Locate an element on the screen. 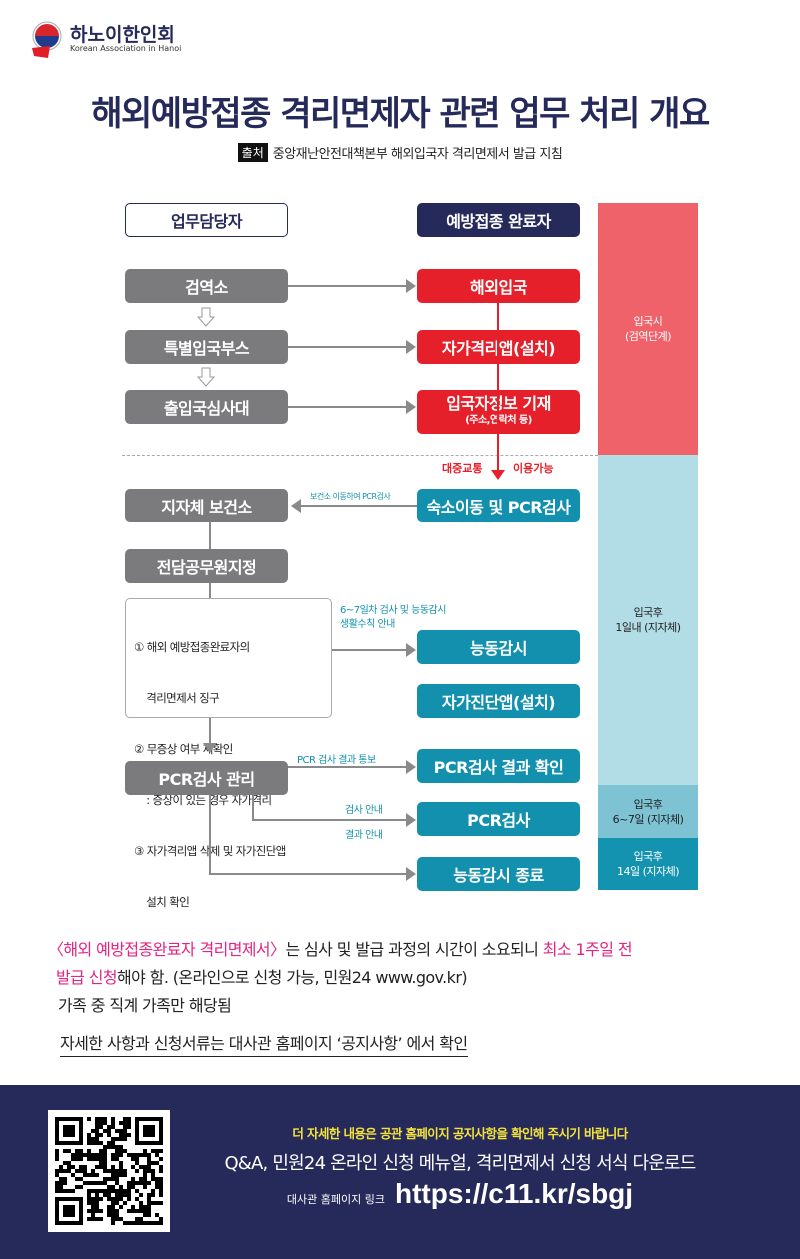  logo-emblem-icon is located at coordinates (47, 39).